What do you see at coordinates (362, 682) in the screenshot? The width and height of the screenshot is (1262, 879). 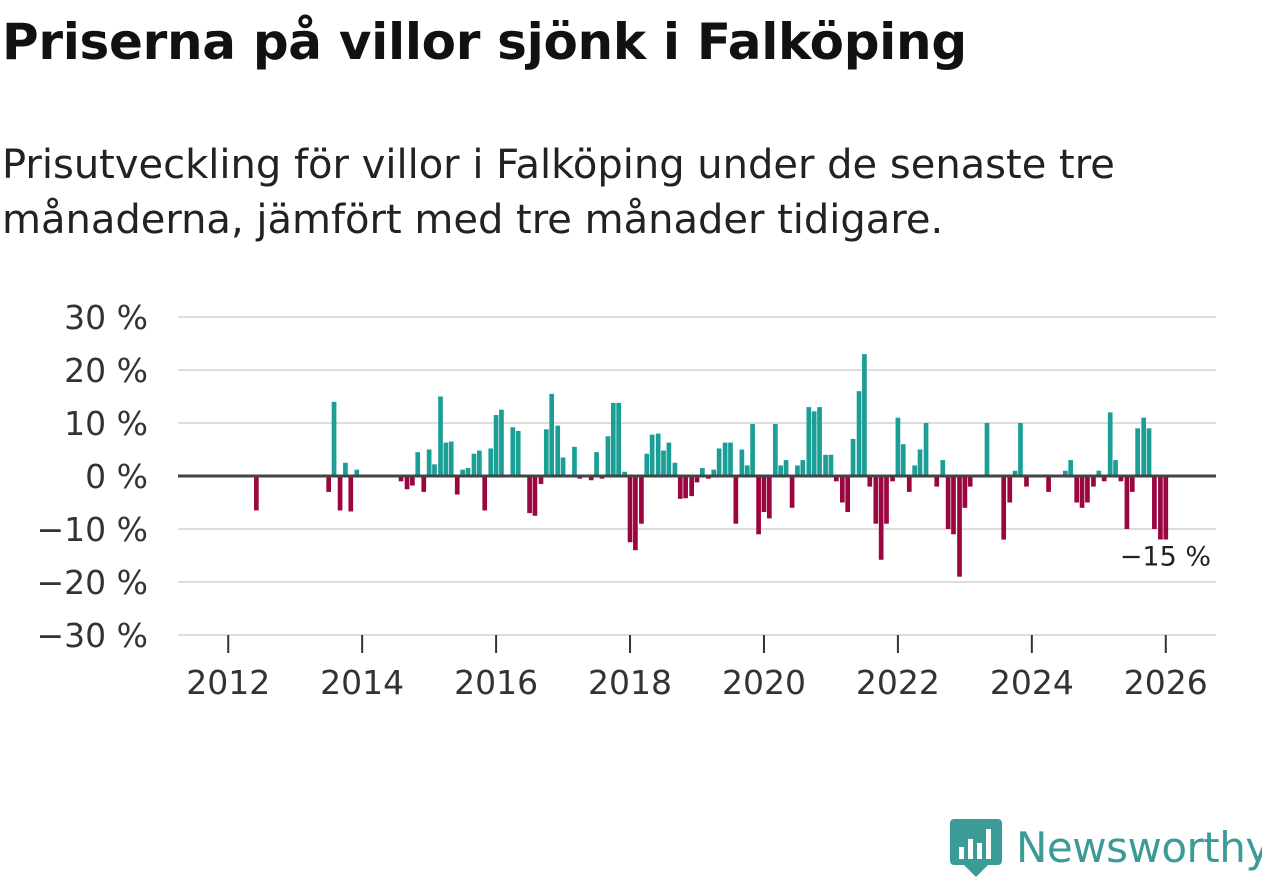 I see `x-tick-label: 2014` at bounding box center [362, 682].